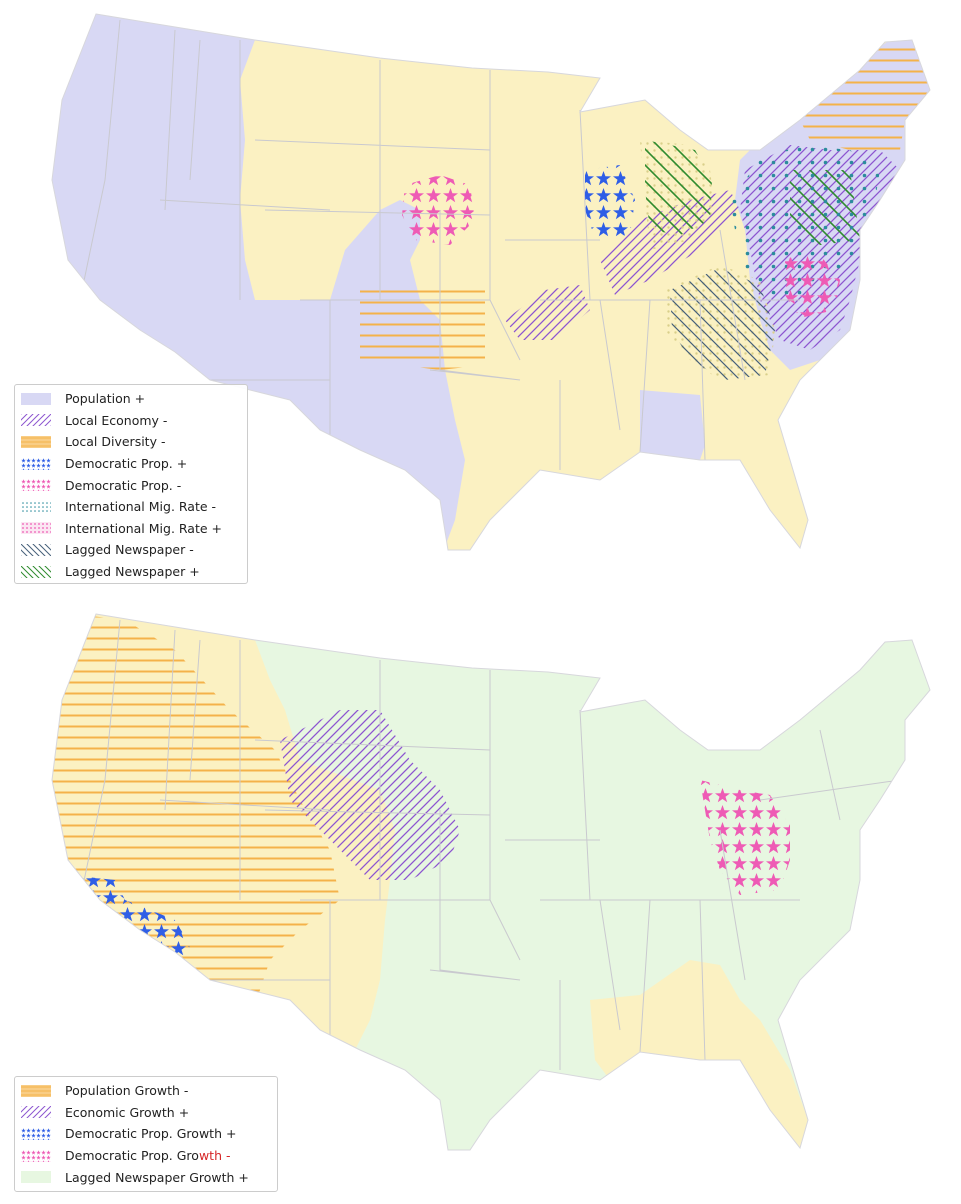  Describe the element at coordinates (699, 1054) in the screenshot. I see `region-southeast-yellow` at that location.